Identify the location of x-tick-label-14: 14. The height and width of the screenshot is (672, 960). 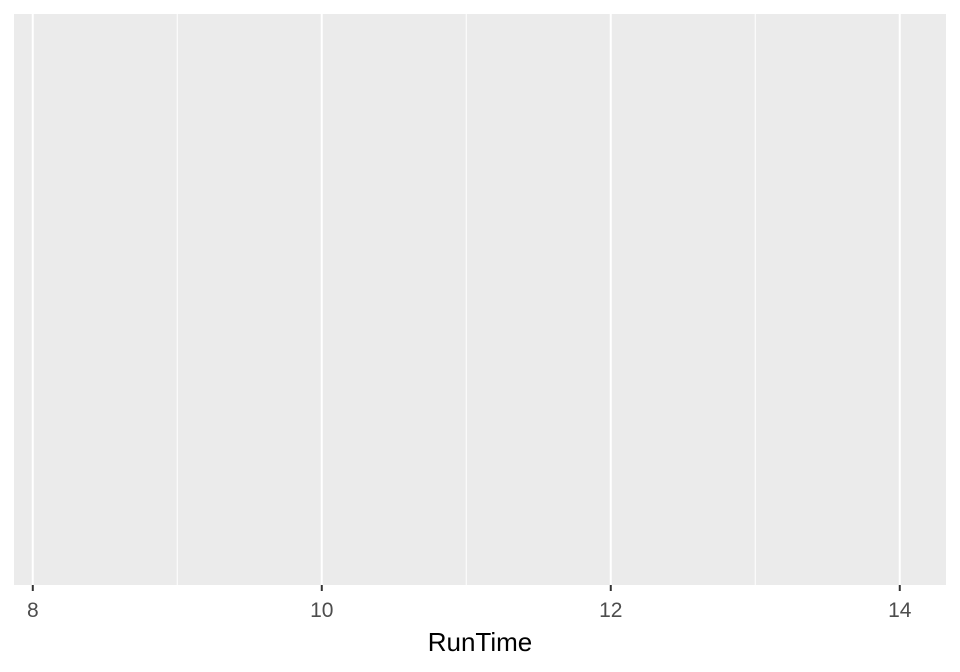
(900, 610).